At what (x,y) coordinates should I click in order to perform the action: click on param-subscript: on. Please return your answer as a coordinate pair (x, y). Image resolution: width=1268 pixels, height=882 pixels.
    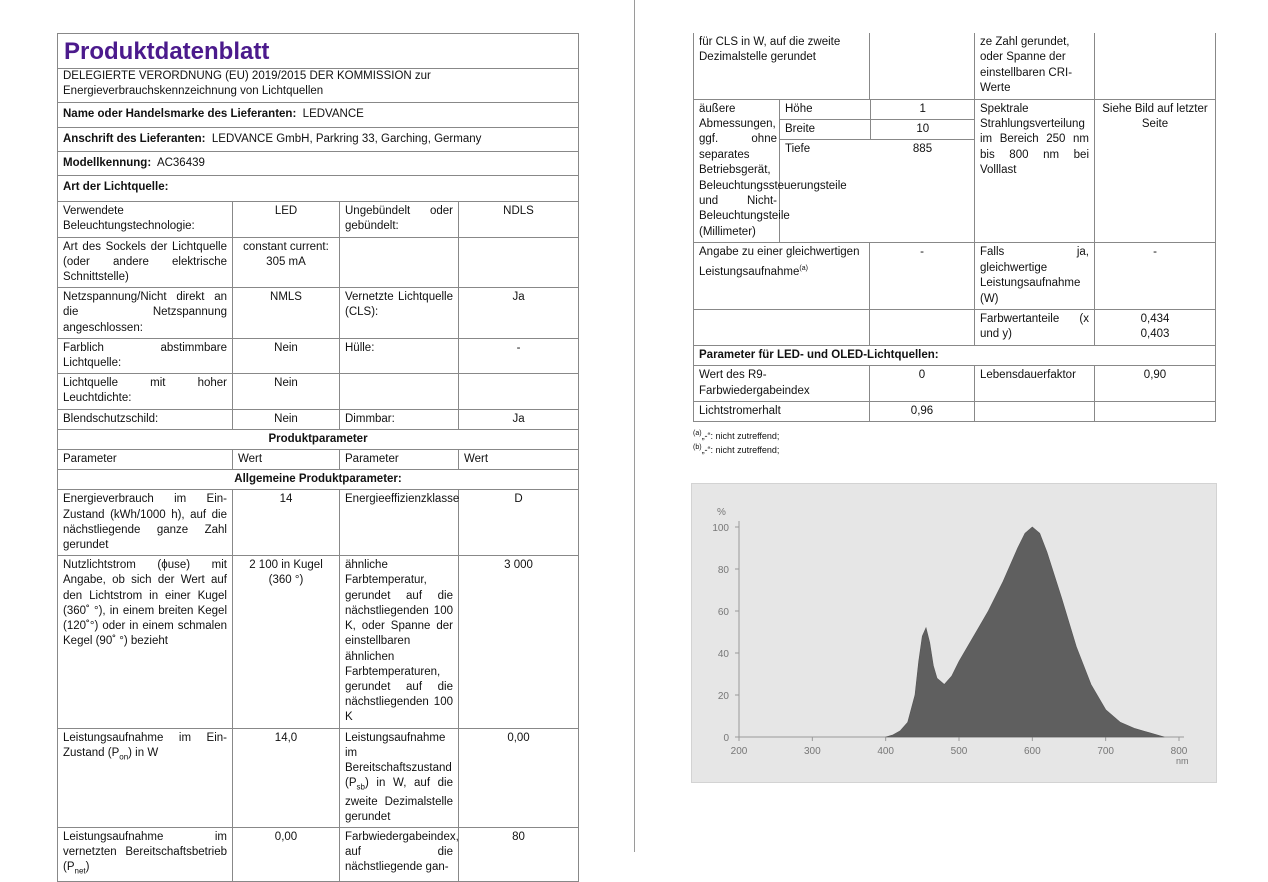
    Looking at the image, I should click on (124, 757).